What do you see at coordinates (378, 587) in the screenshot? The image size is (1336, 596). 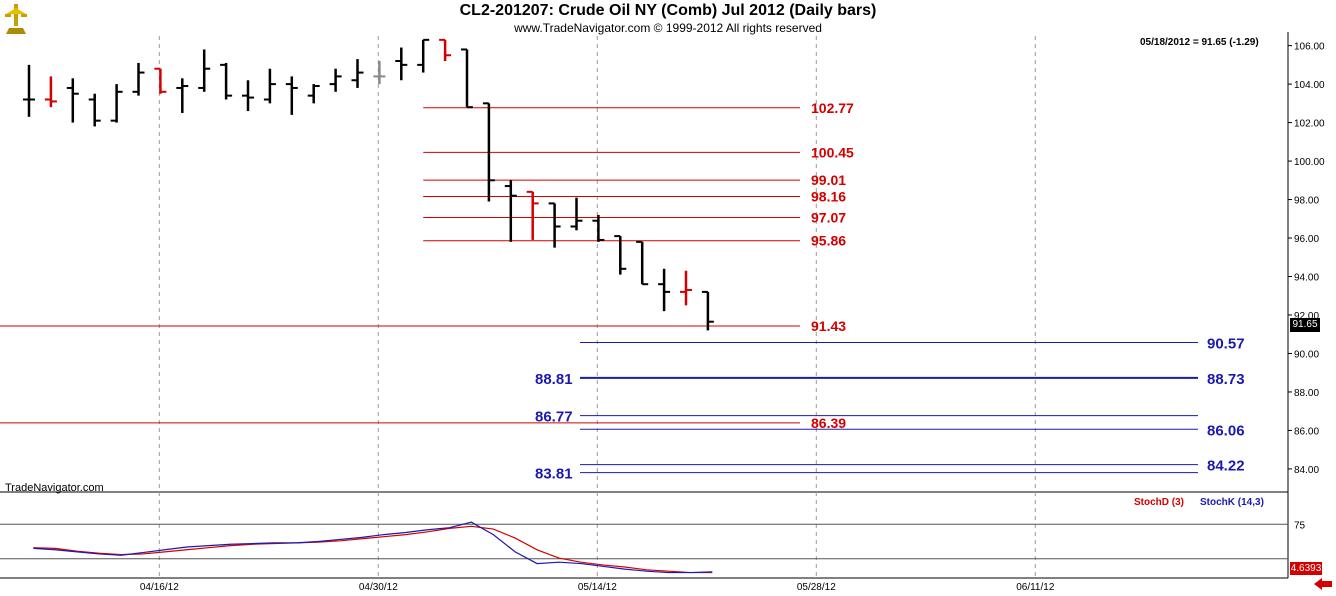 I see `date-tick-label: 04/30/12` at bounding box center [378, 587].